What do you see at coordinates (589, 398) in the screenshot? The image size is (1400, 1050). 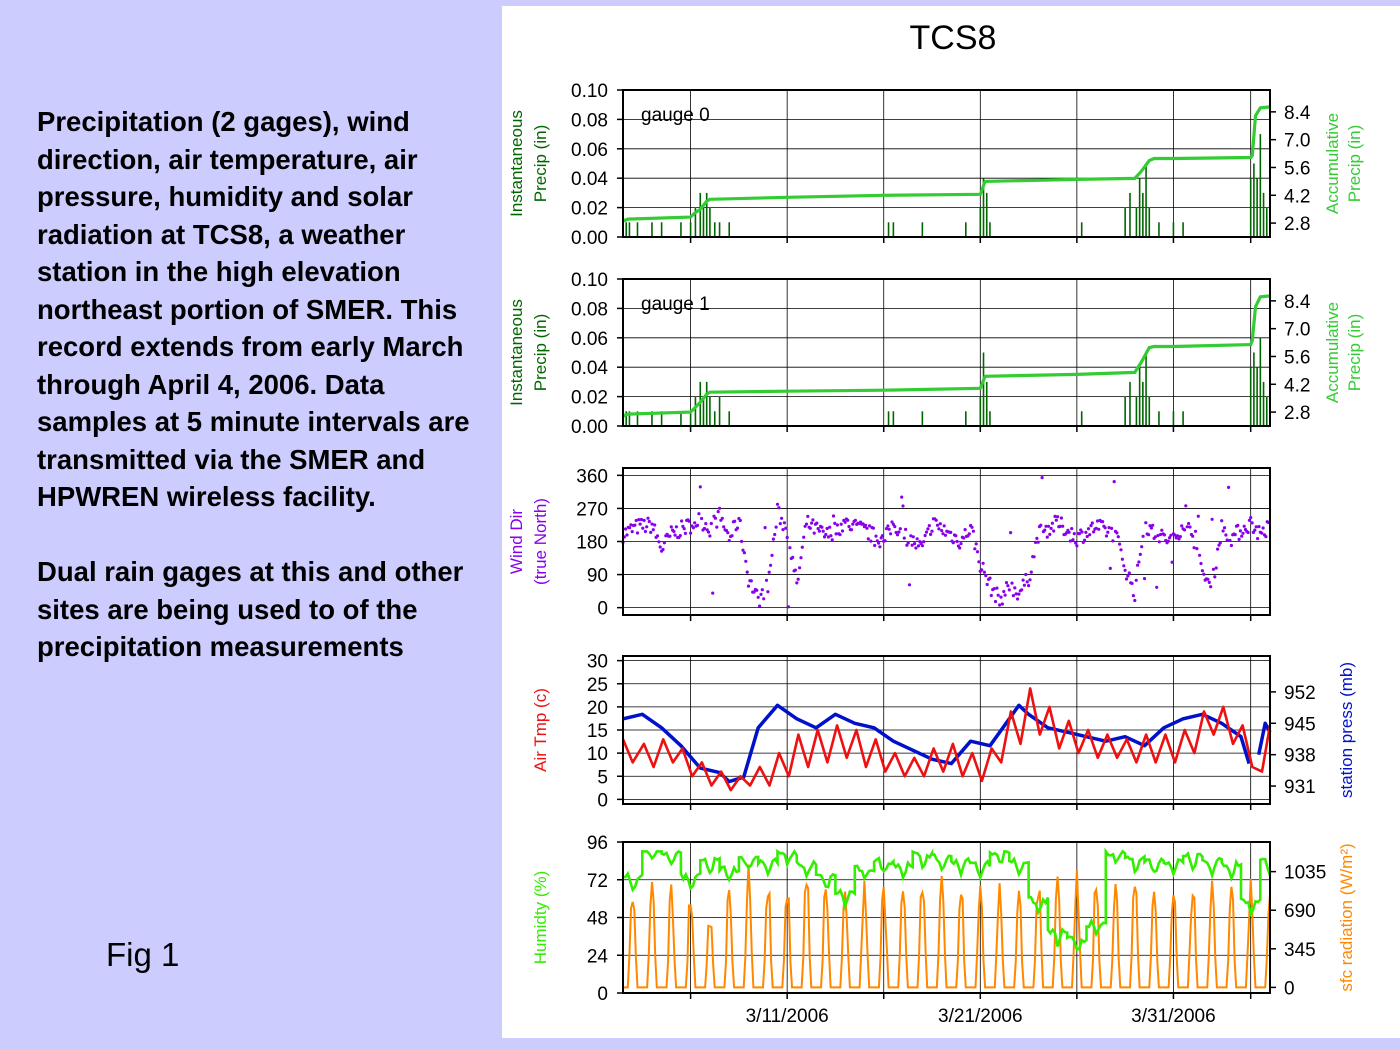 I see `y-tick-label-left: 0.02` at bounding box center [589, 398].